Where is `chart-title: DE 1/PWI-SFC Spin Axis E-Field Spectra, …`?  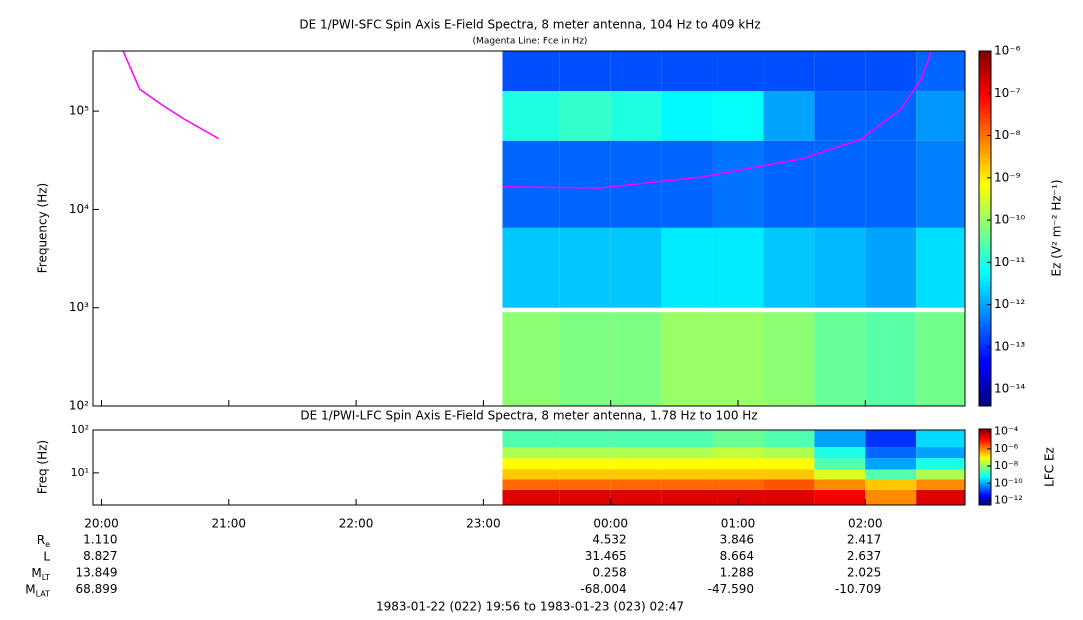 chart-title: DE 1/PWI-SFC Spin Axis E-Field Spectra, … is located at coordinates (529, 25).